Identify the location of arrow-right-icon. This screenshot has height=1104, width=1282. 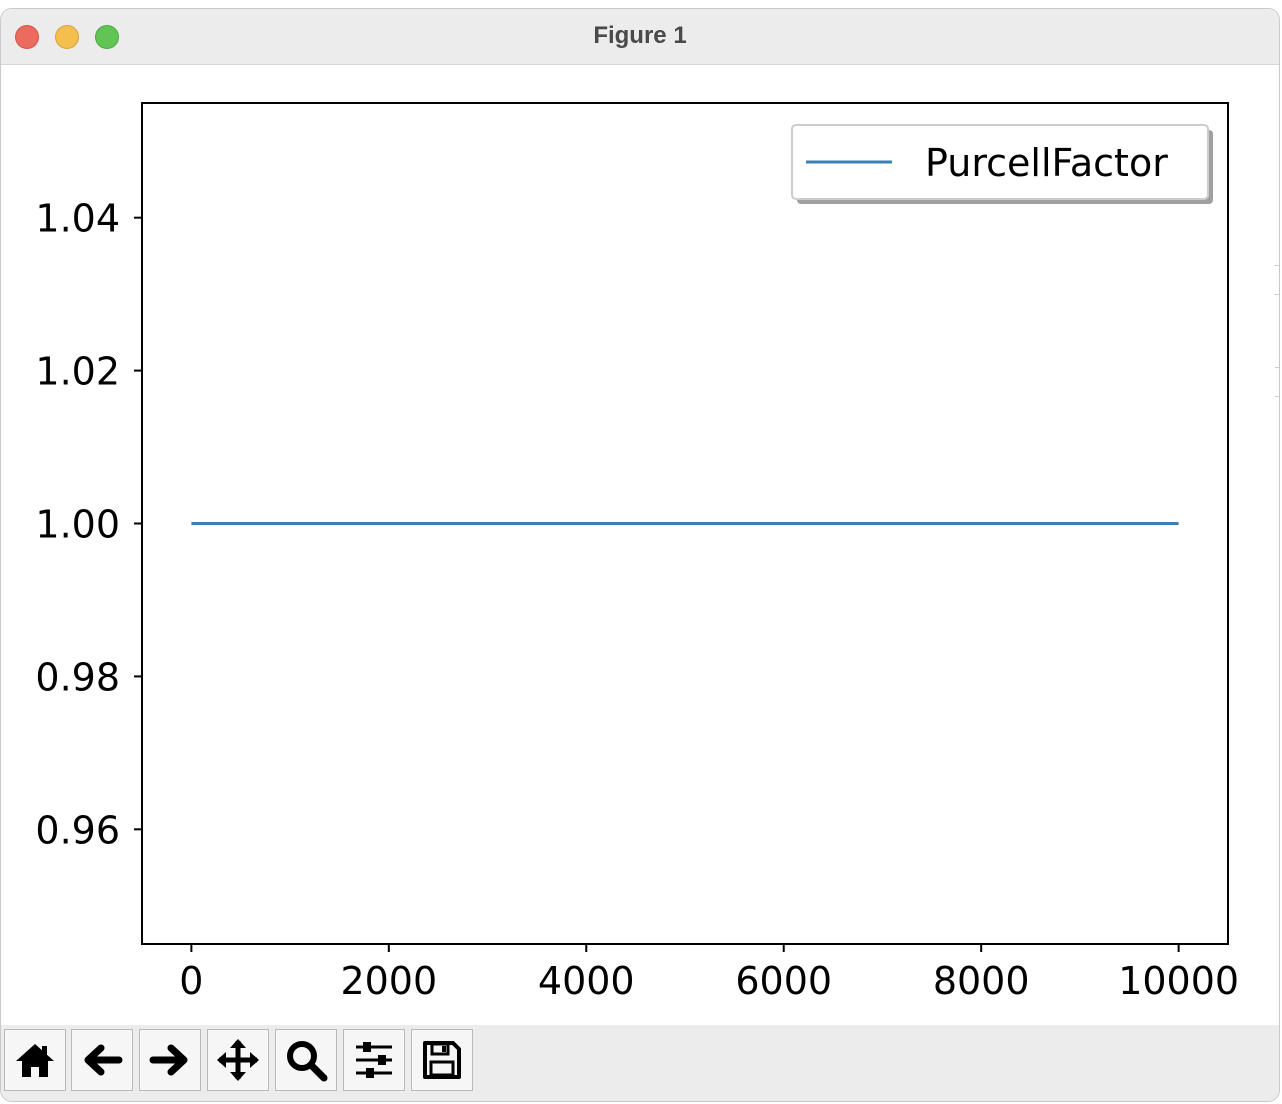
(168, 1060).